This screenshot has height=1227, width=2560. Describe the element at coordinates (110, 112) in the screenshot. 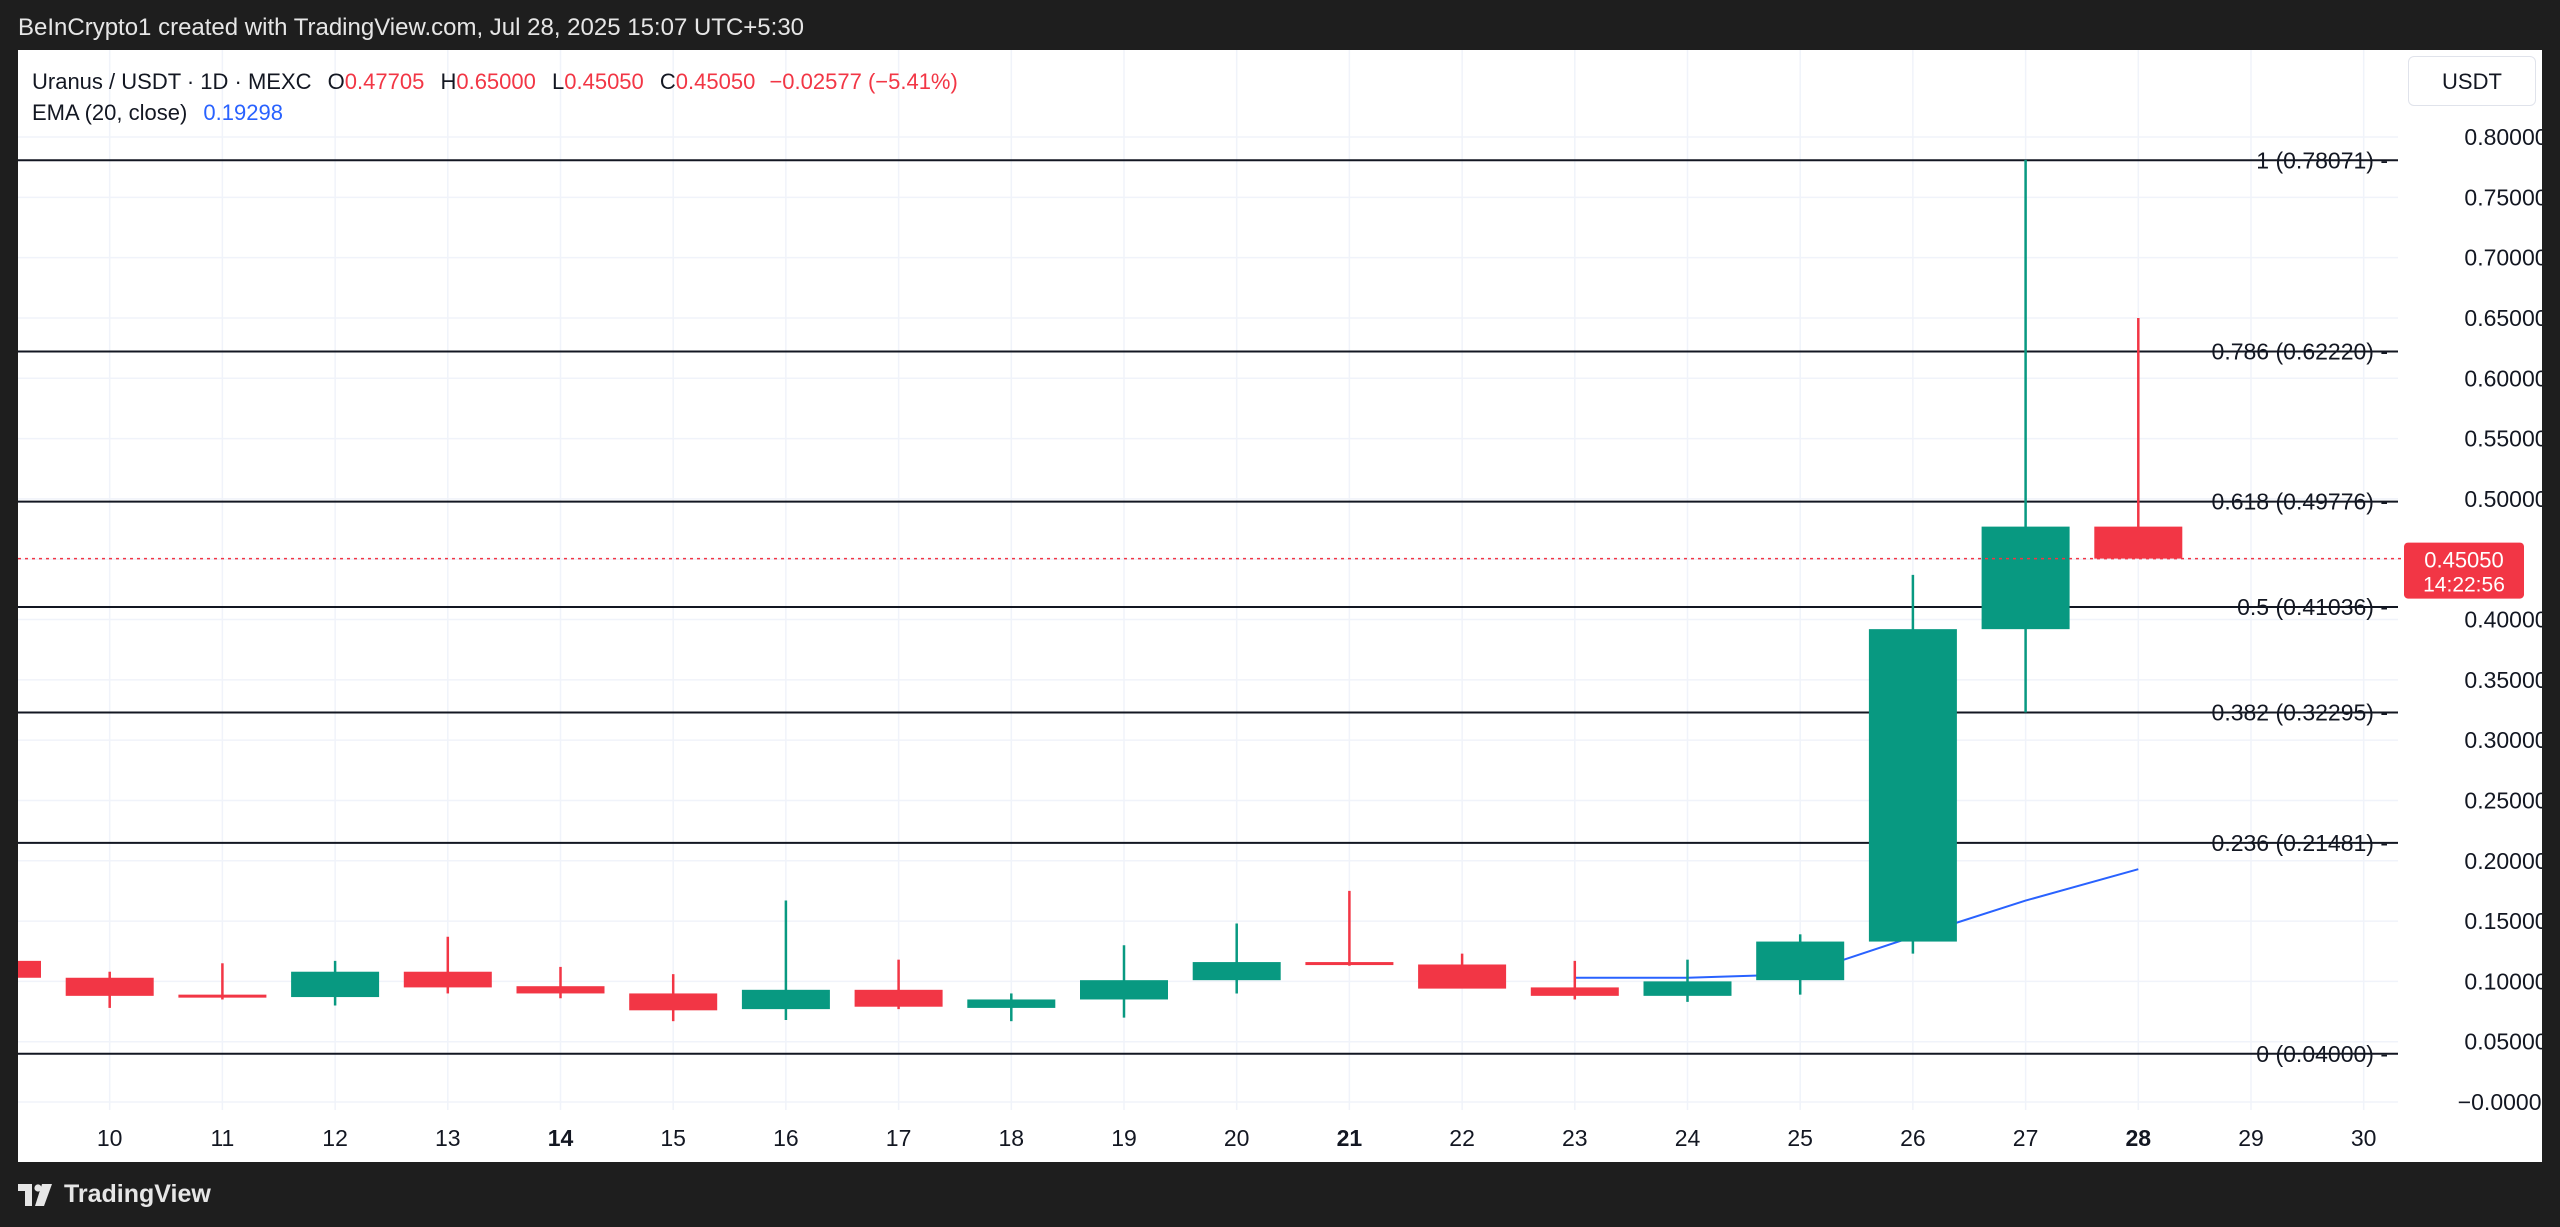

I see `ema-label: EMA (20, close)` at that location.